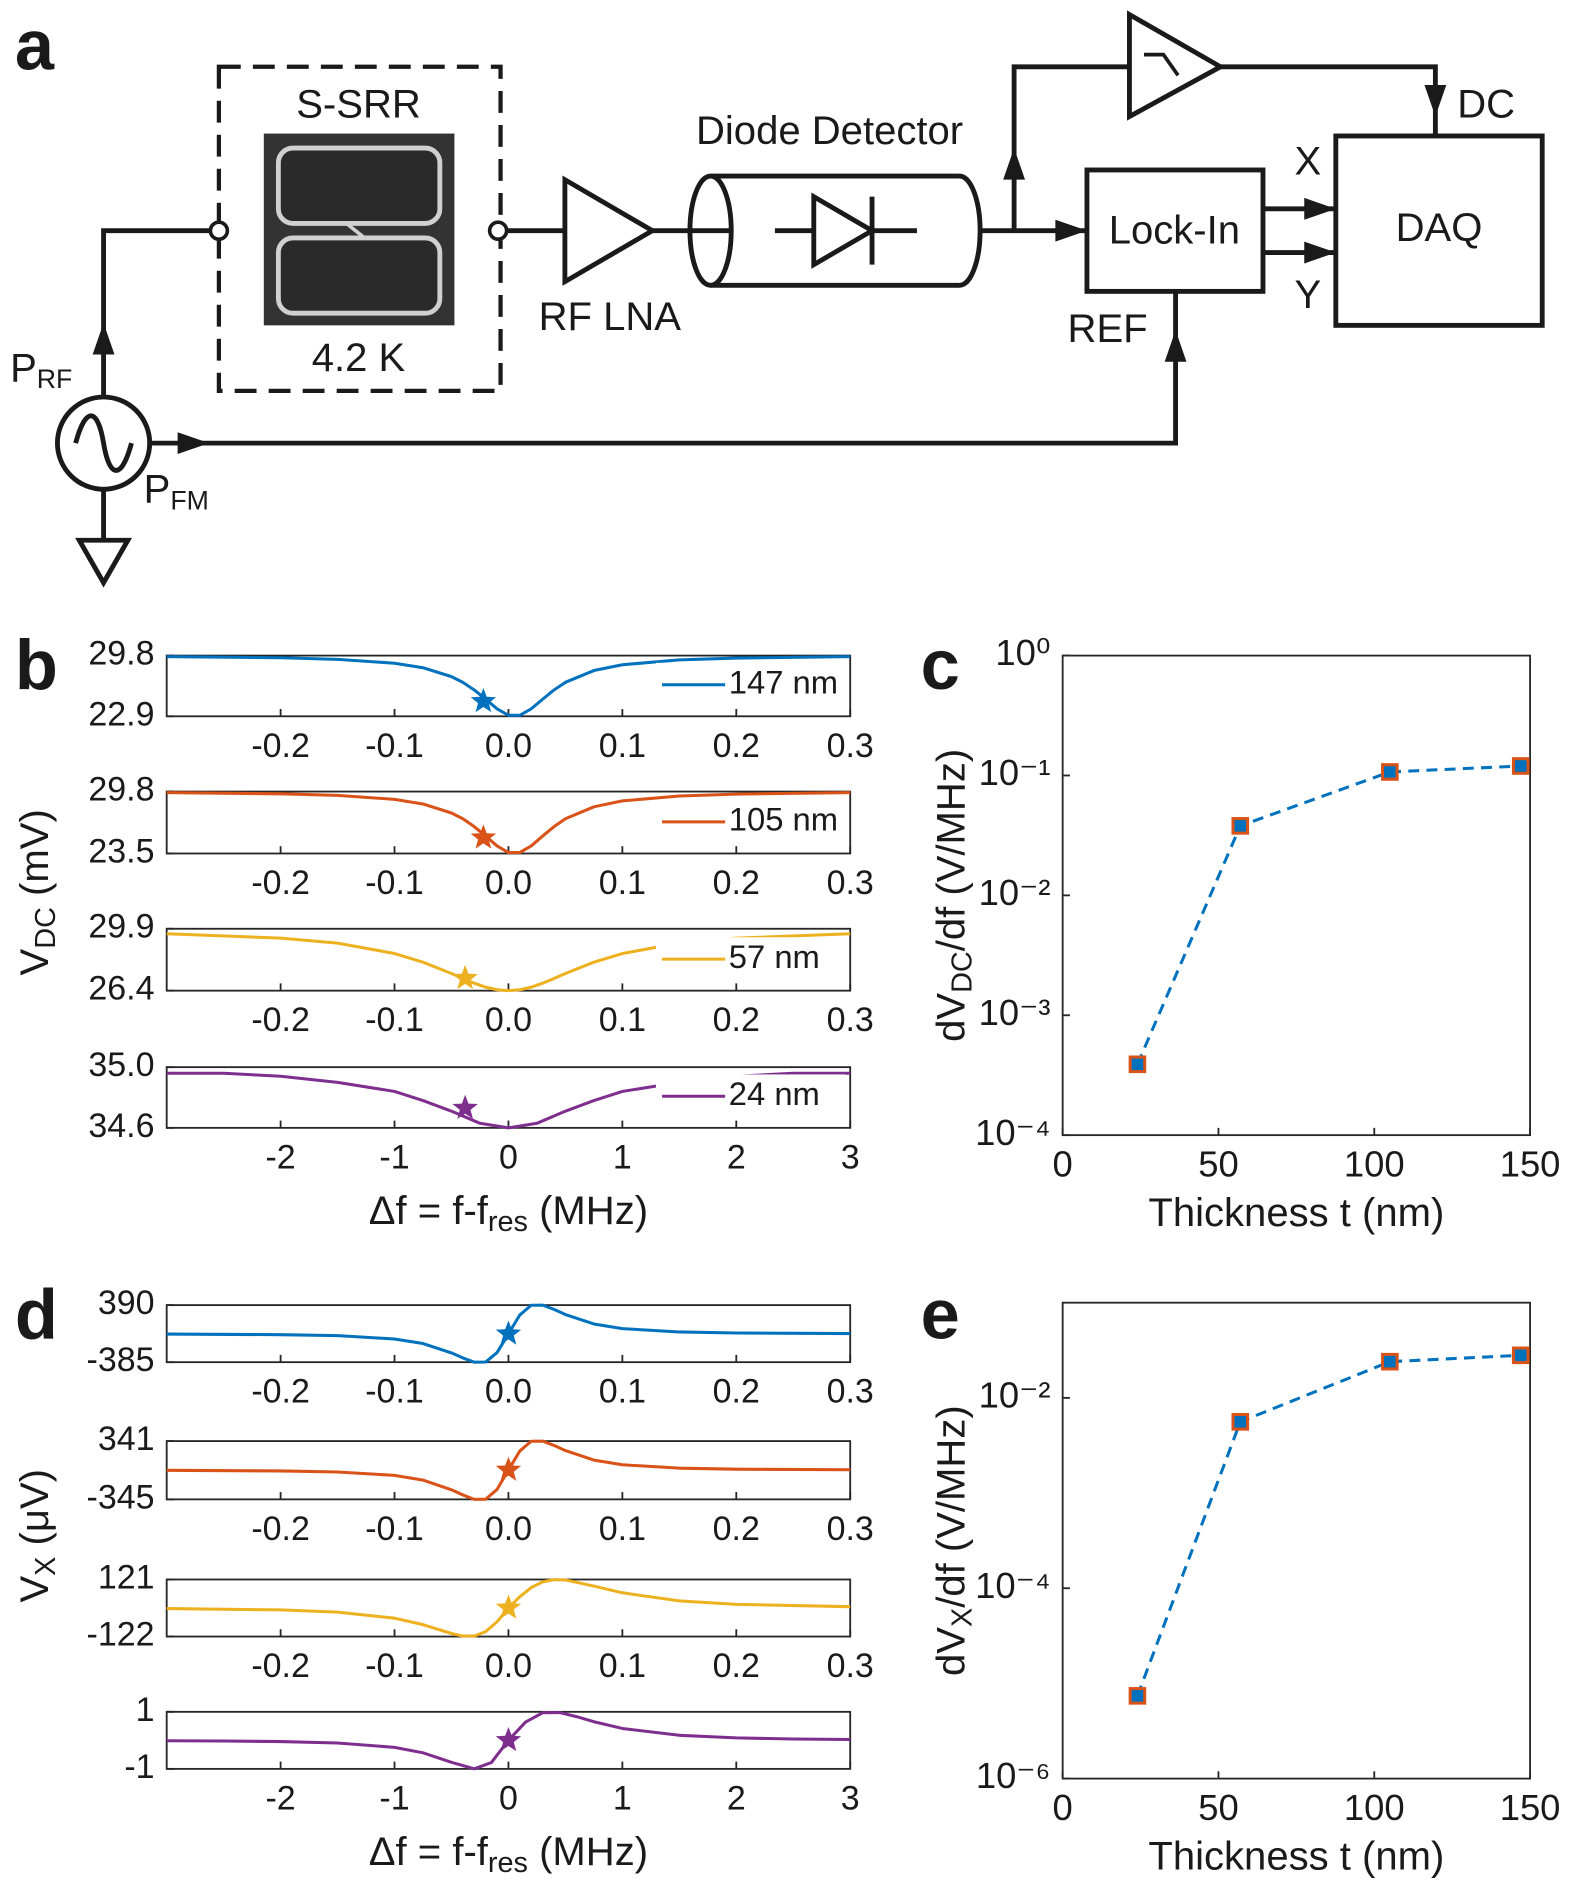  I want to click on cylinder-end, so click(710, 230).